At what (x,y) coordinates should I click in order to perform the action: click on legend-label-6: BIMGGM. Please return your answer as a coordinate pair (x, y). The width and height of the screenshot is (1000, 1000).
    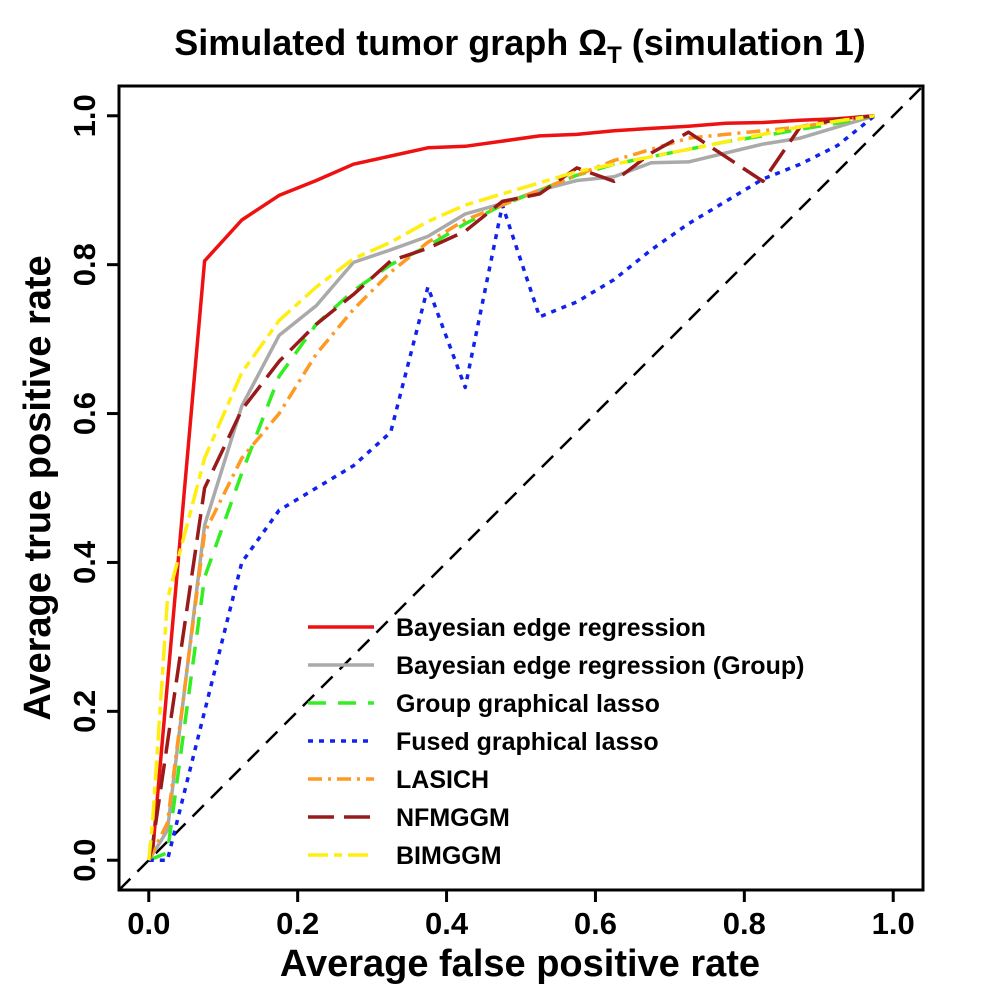
    Looking at the image, I should click on (449, 856).